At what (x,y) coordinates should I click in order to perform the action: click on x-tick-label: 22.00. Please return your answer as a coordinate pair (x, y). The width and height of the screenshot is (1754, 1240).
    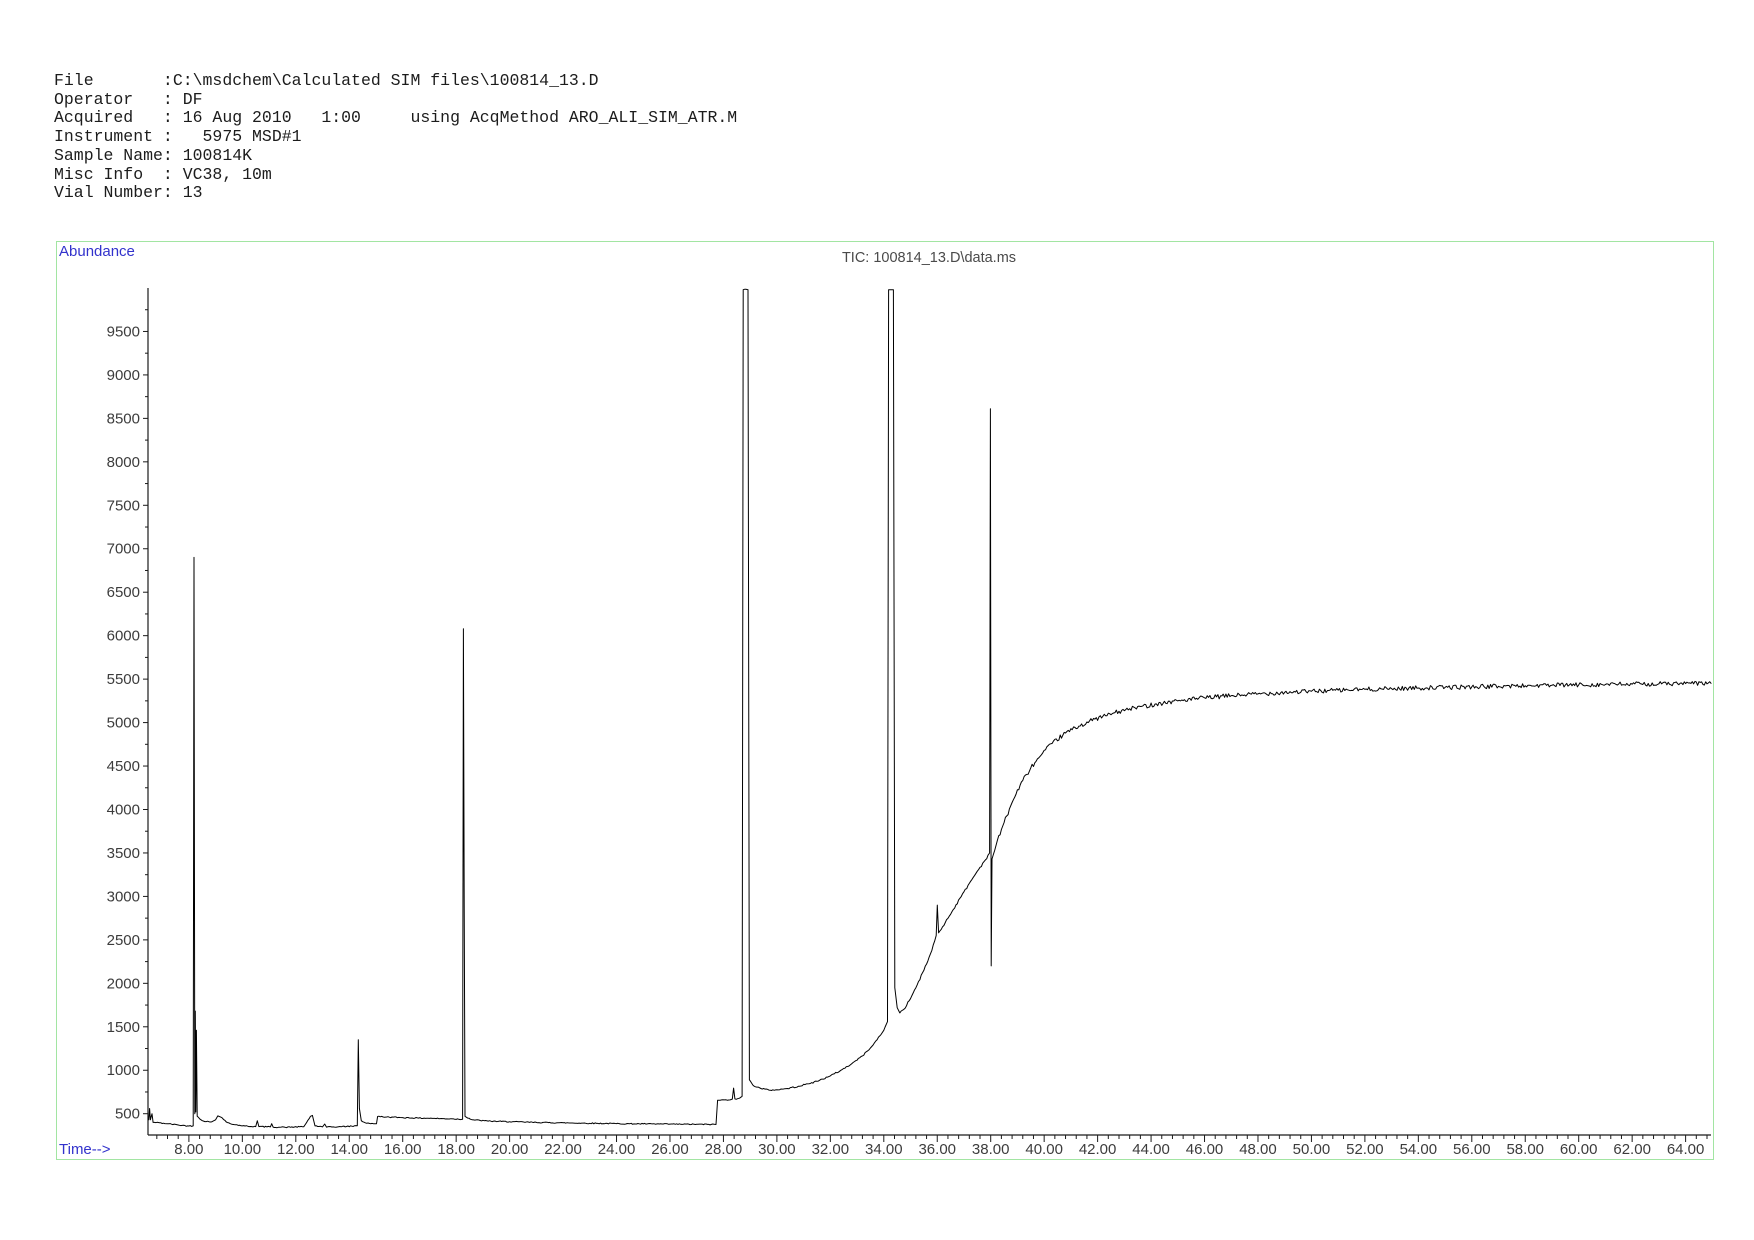
    Looking at the image, I should click on (563, 1149).